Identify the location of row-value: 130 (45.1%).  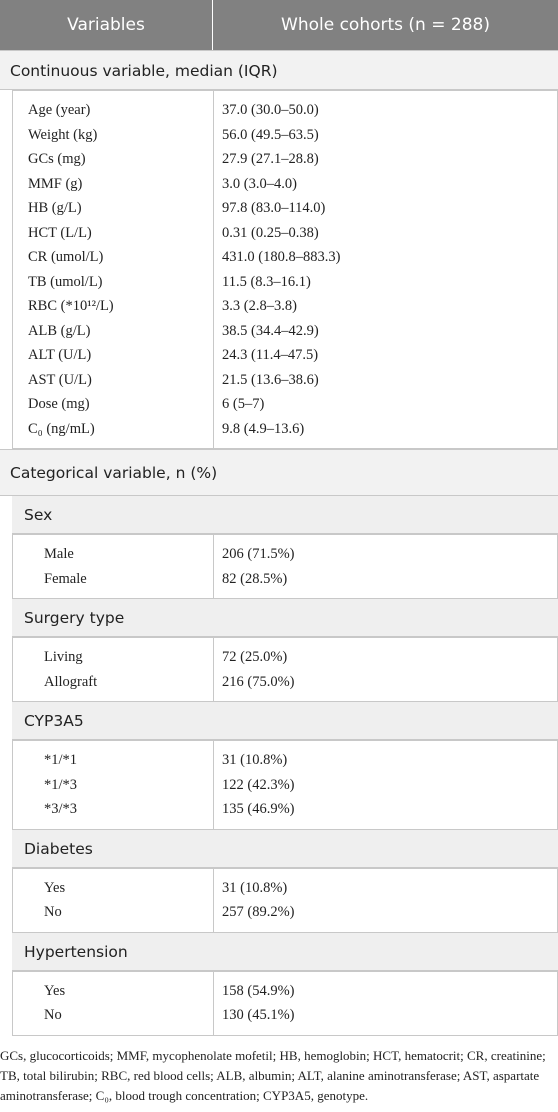
(258, 1015).